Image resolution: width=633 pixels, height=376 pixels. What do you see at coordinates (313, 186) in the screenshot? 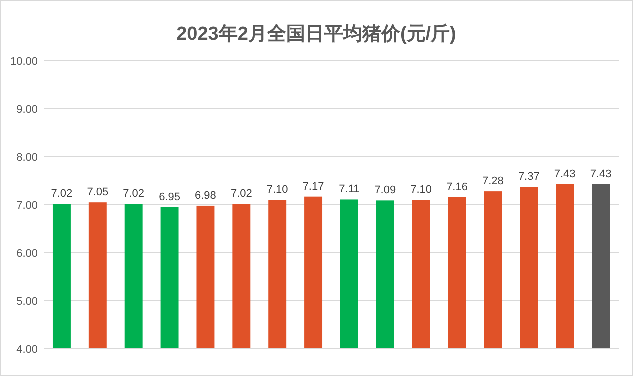
I see `data-label: 7.17` at bounding box center [313, 186].